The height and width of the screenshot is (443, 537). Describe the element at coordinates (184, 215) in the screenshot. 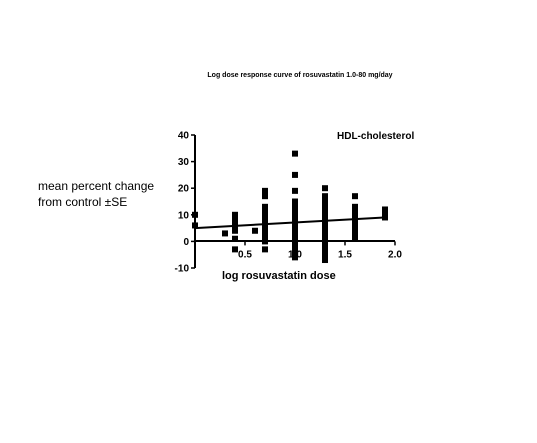

I see `y-tick-label: 10` at that location.